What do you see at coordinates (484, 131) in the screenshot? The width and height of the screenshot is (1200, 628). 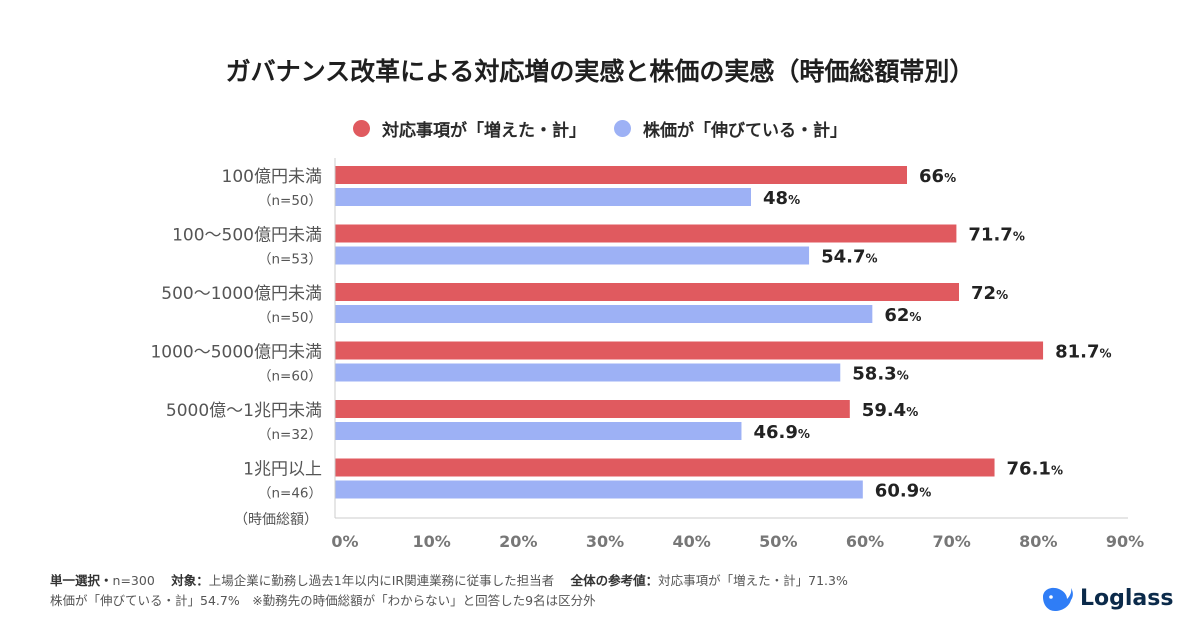 I see `legend-label-increase: 対応事項が「増えた・計」` at bounding box center [484, 131].